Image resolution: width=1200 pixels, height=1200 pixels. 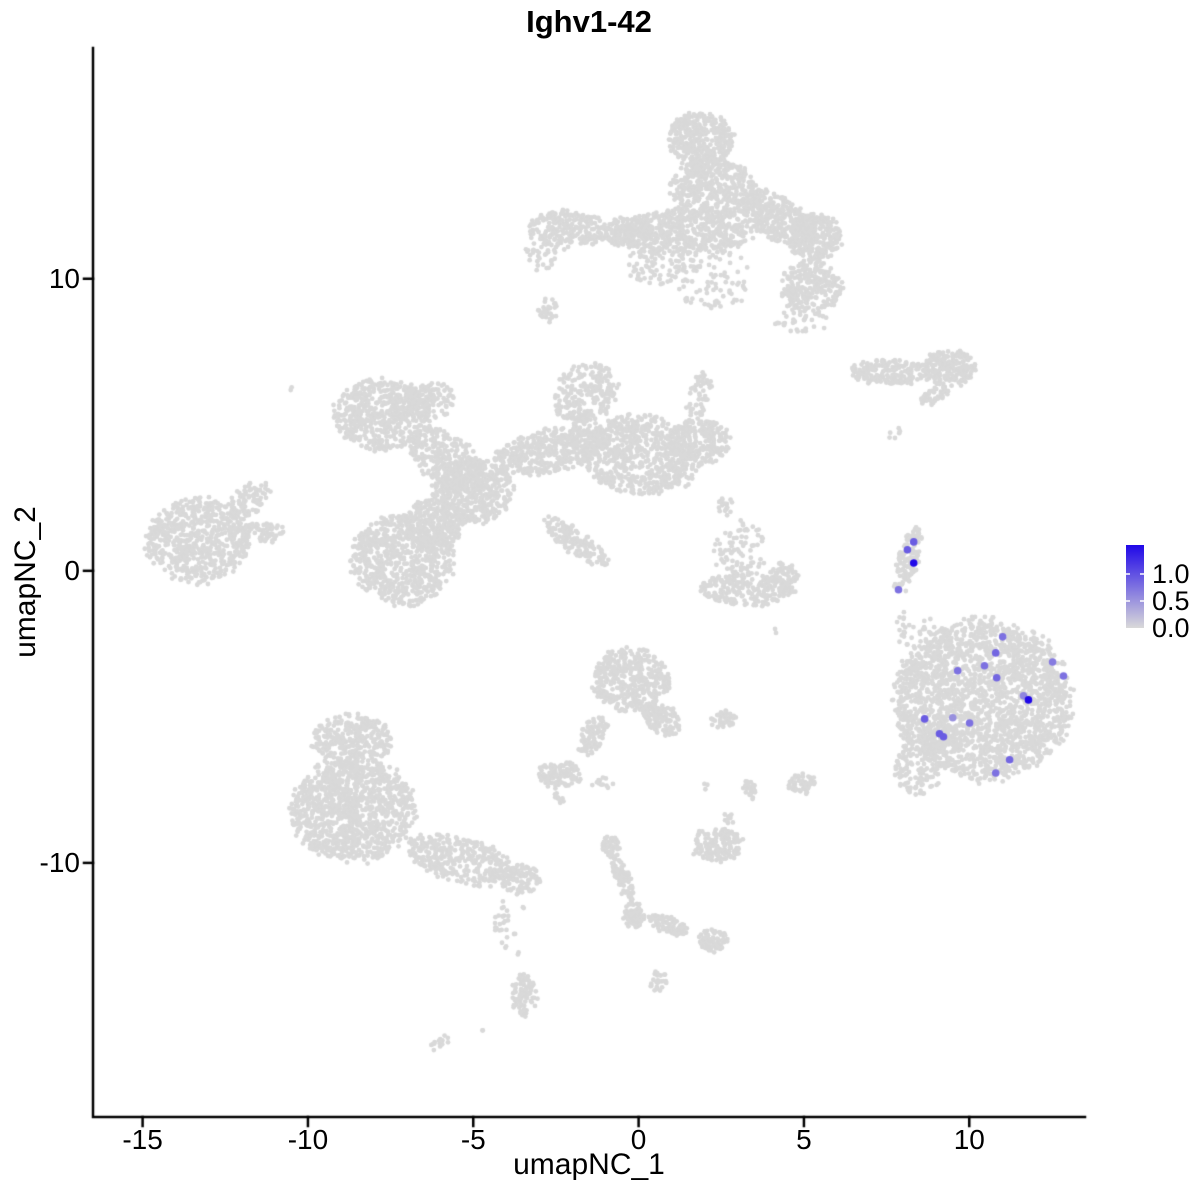 What do you see at coordinates (1135, 586) in the screenshot?
I see `legend-colorbar` at bounding box center [1135, 586].